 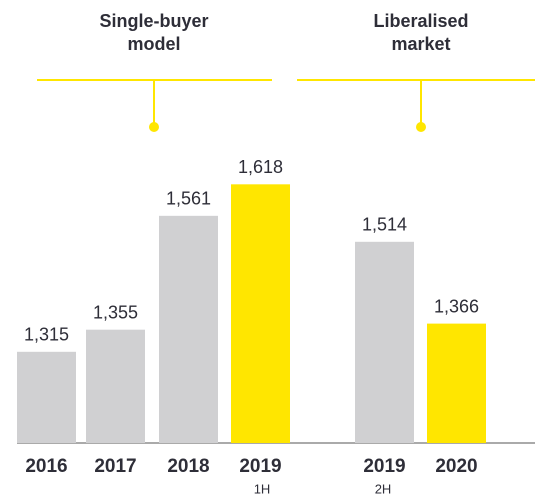 I want to click on x-tick-label: 2016, so click(x=46, y=466).